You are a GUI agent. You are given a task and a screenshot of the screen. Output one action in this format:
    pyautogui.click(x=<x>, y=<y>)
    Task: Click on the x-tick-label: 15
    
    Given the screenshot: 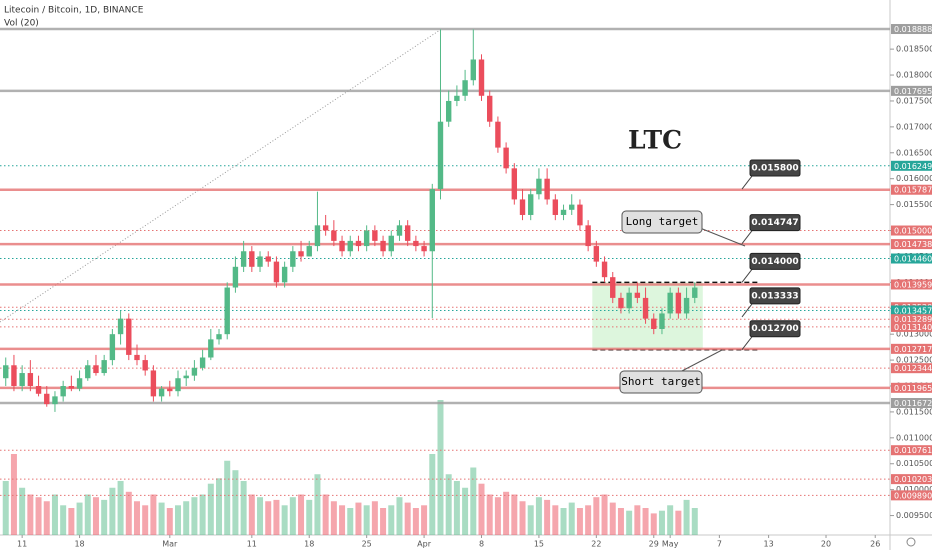 What is the action you would take?
    pyautogui.click(x=539, y=544)
    